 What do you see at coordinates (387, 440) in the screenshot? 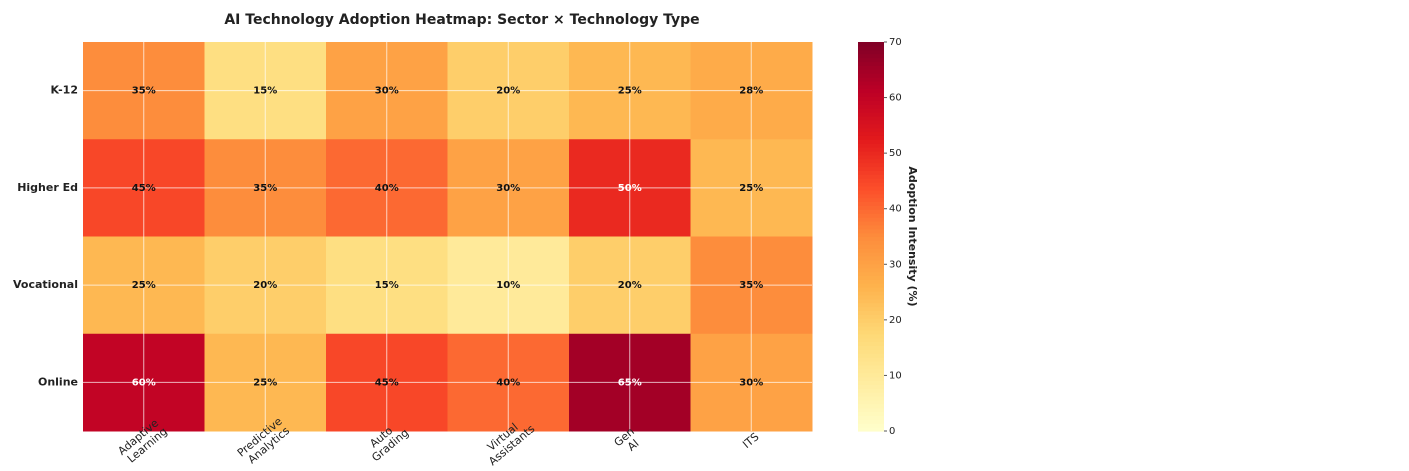
I see `x-tick-label: Auto Grading` at bounding box center [387, 440].